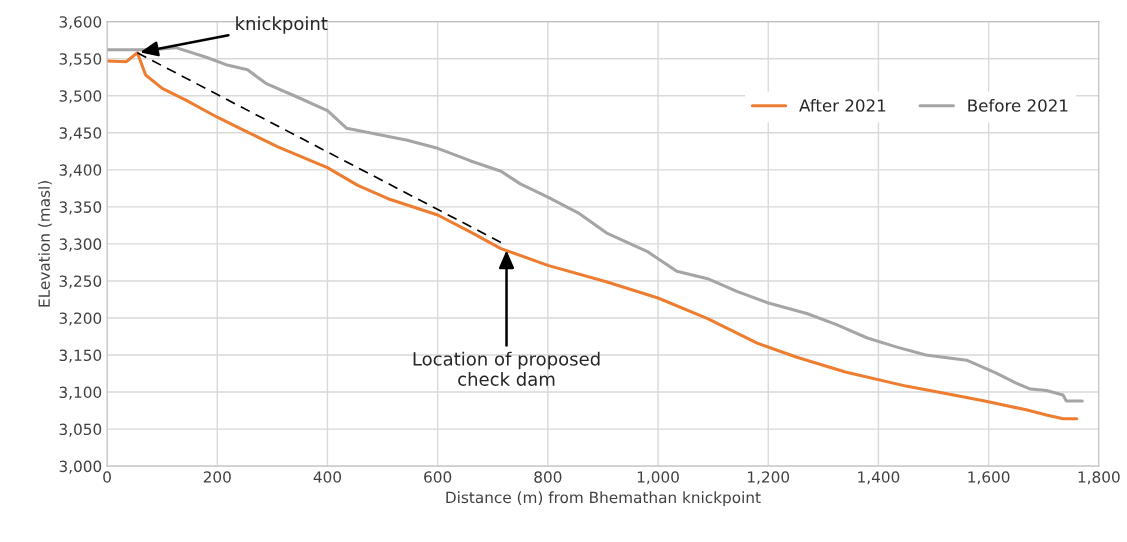 The image size is (1127, 542). Describe the element at coordinates (603, 499) in the screenshot. I see `x-axis-title: Distance (m) from Bhemathan knickpoint` at that location.